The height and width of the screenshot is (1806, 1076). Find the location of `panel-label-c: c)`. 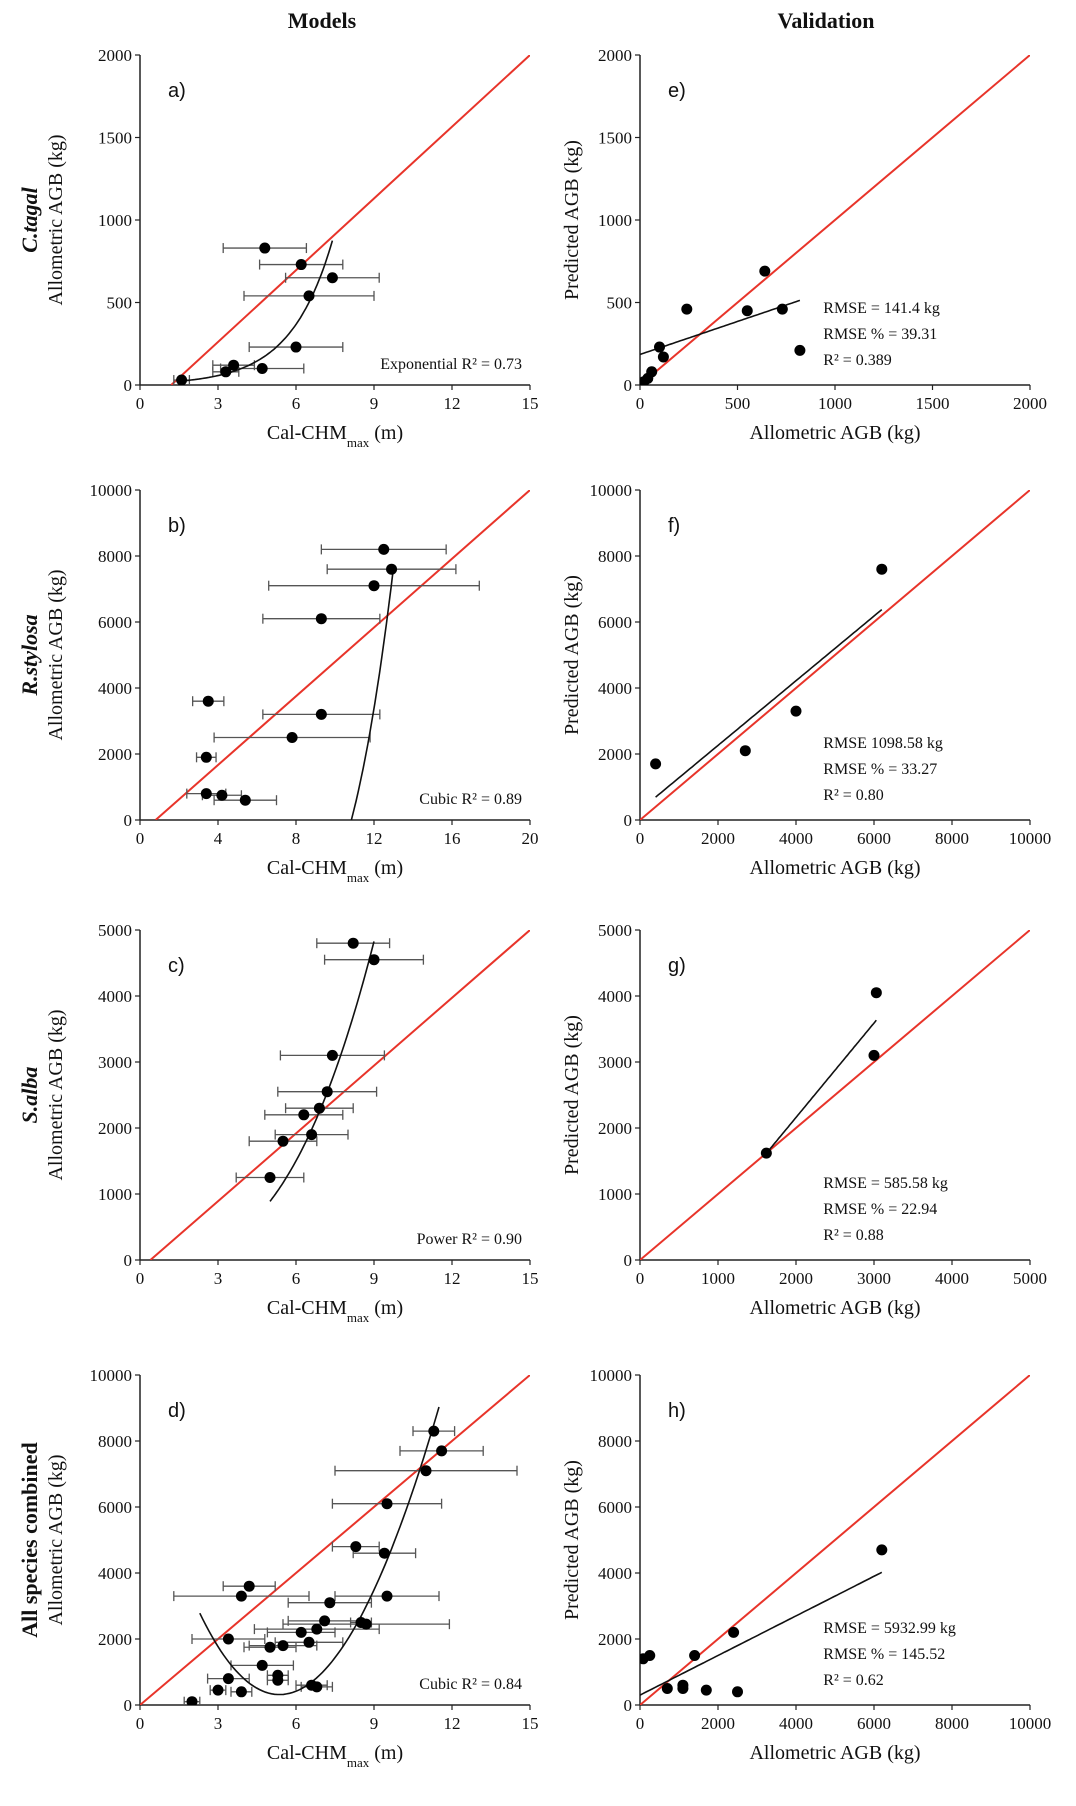

panel-label-c: c) is located at coordinates (176, 966).